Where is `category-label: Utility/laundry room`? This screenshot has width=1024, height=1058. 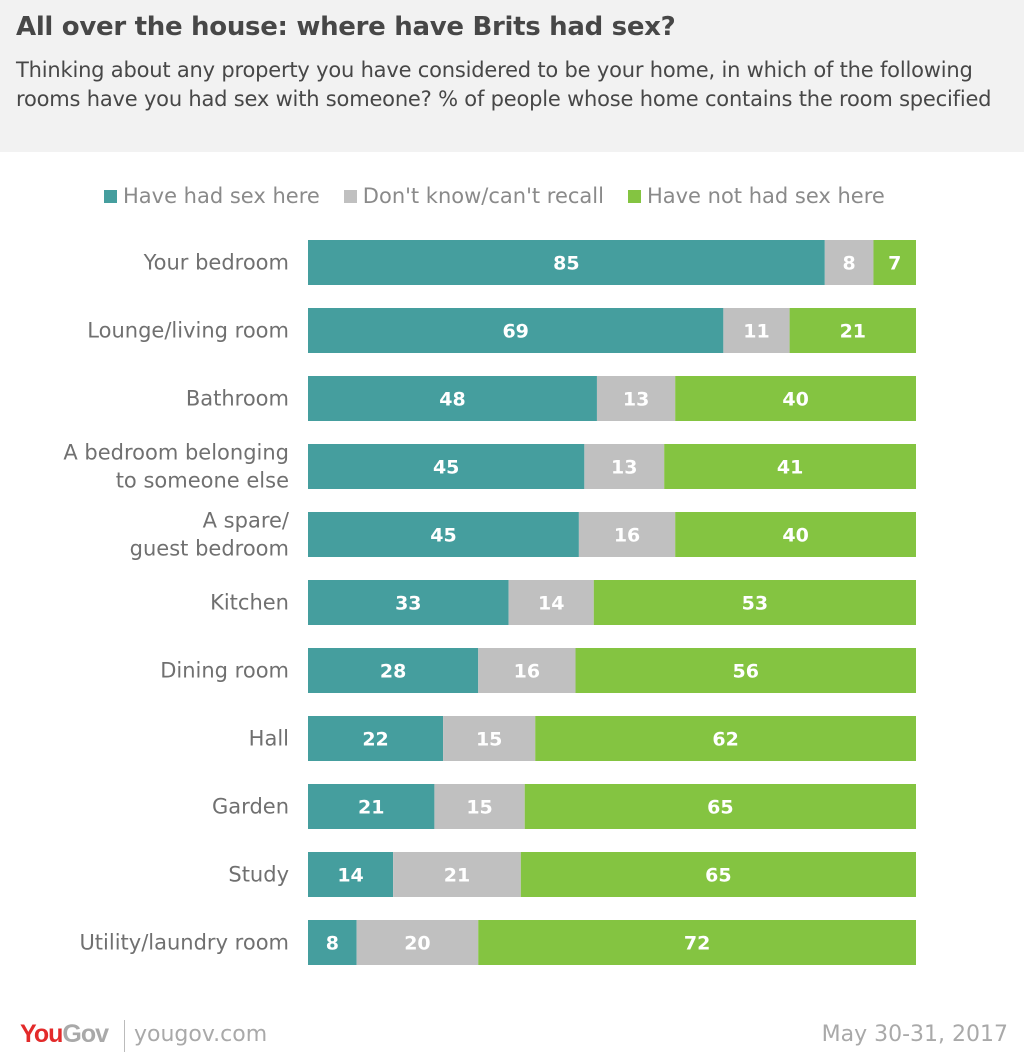 category-label: Utility/laundry room is located at coordinates (184, 943).